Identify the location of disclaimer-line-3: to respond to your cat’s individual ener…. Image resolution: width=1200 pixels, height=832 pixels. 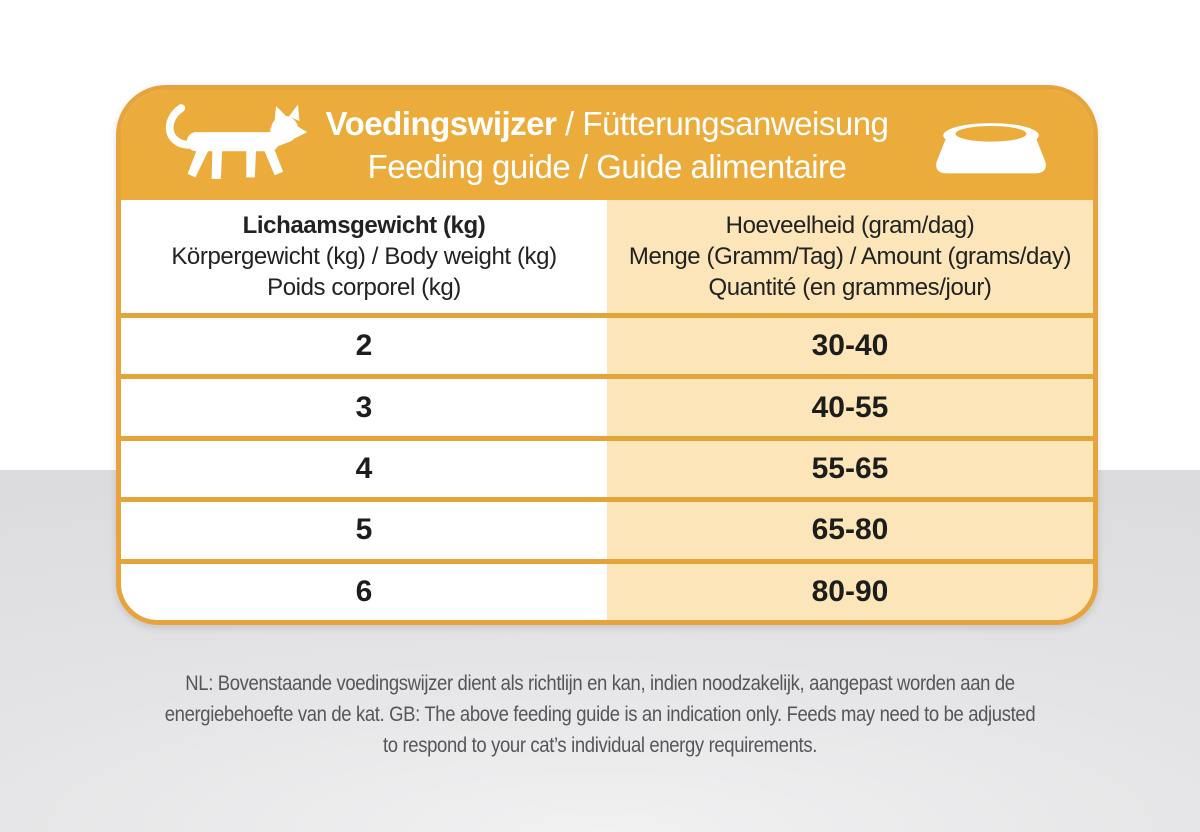
(599, 745).